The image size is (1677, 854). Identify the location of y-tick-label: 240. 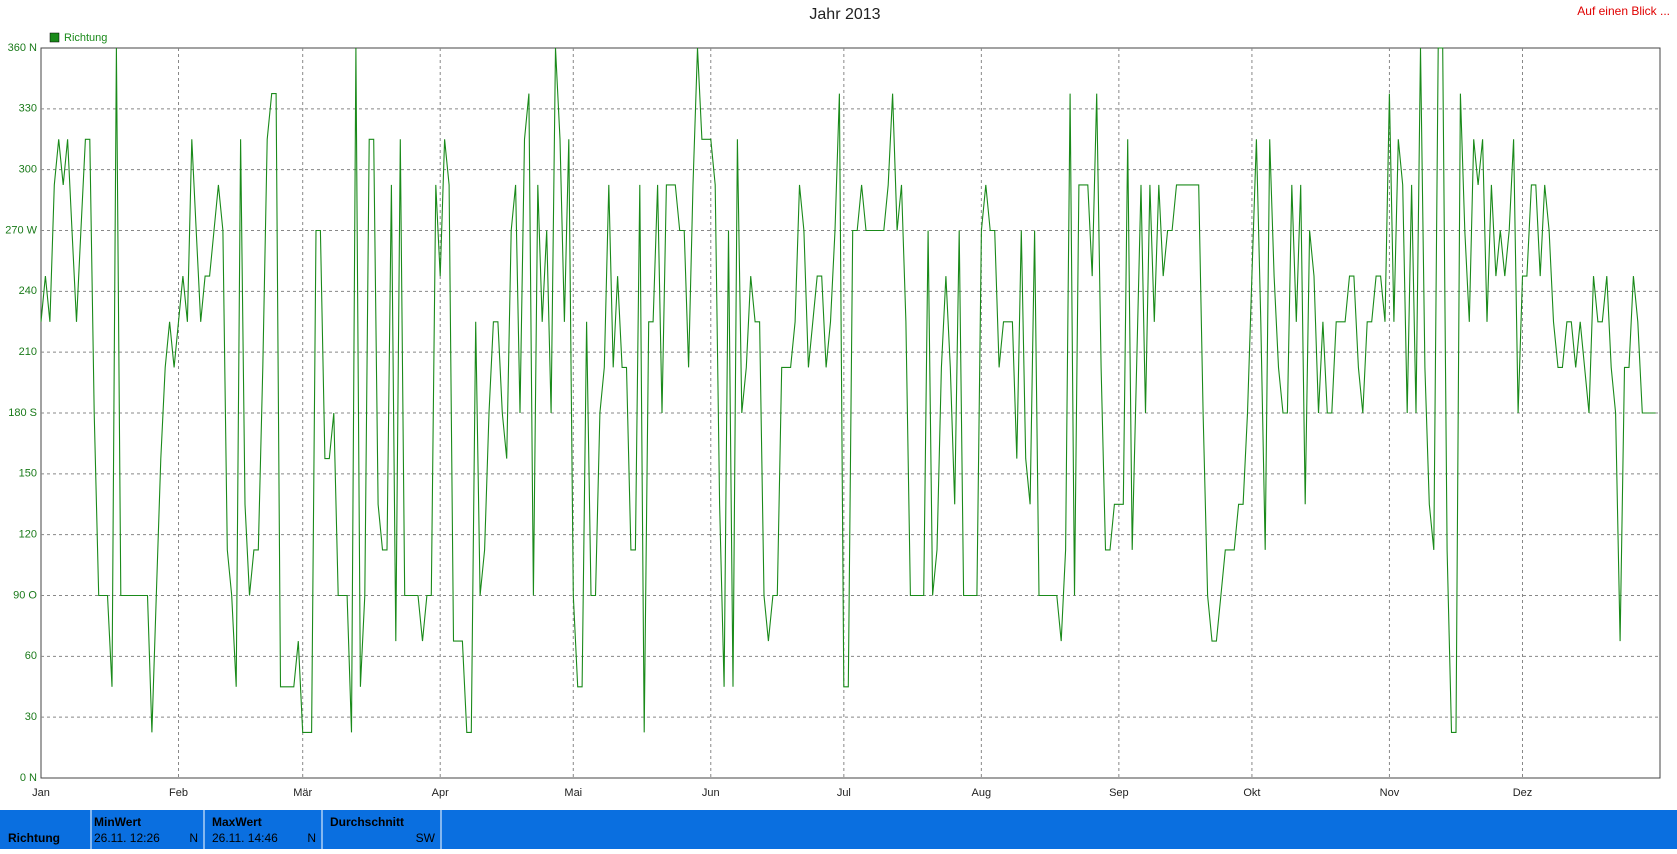
(28, 291).